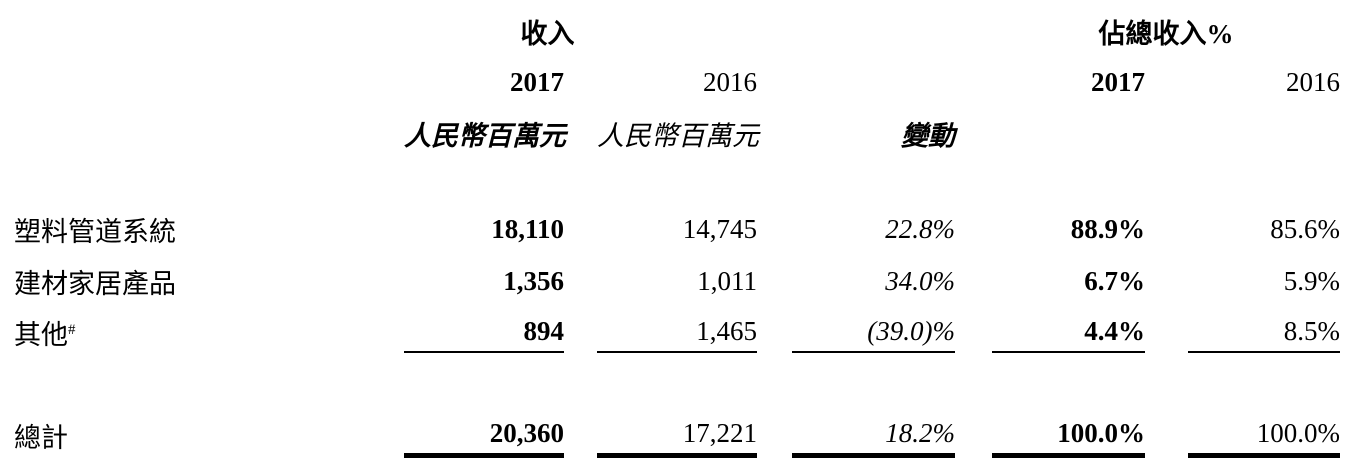  Describe the element at coordinates (1313, 81) in the screenshot. I see `pct-2016-year-header: 2016` at that location.